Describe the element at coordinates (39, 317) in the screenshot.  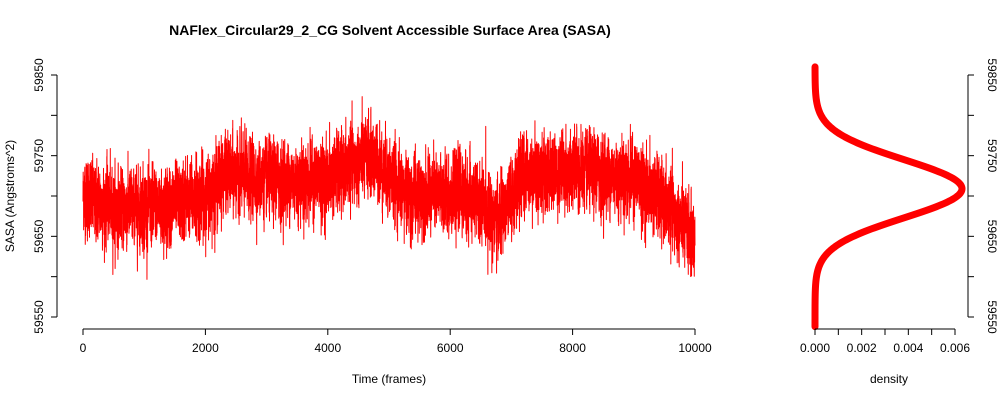
I see `y-tick-label: 59550` at that location.